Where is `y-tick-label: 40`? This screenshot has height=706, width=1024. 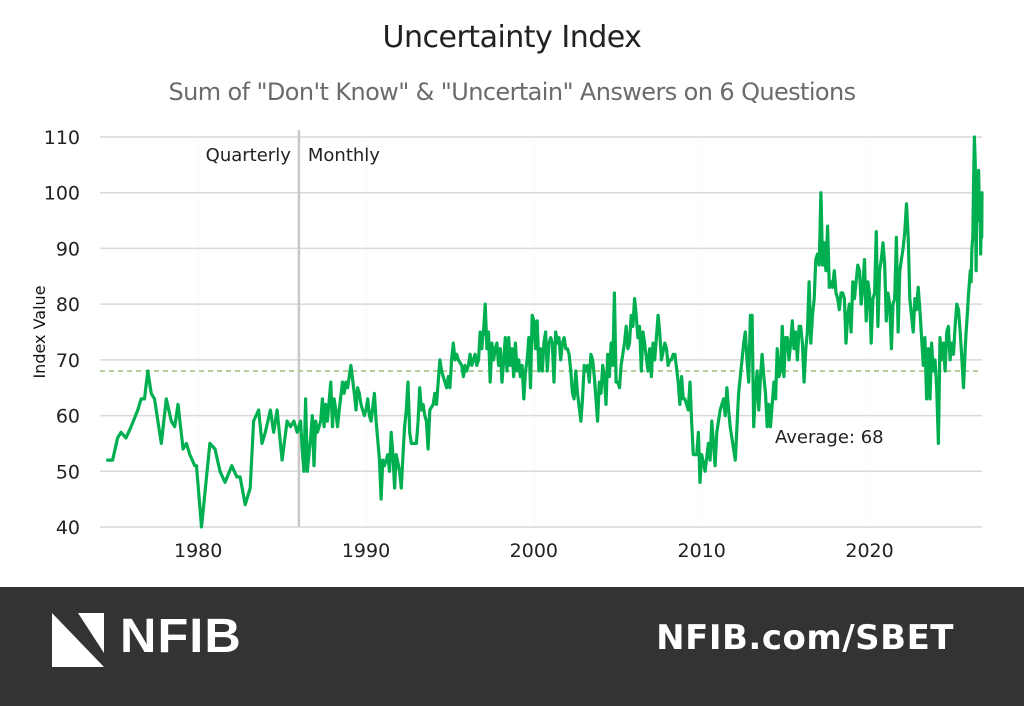 y-tick-label: 40 is located at coordinates (68, 528).